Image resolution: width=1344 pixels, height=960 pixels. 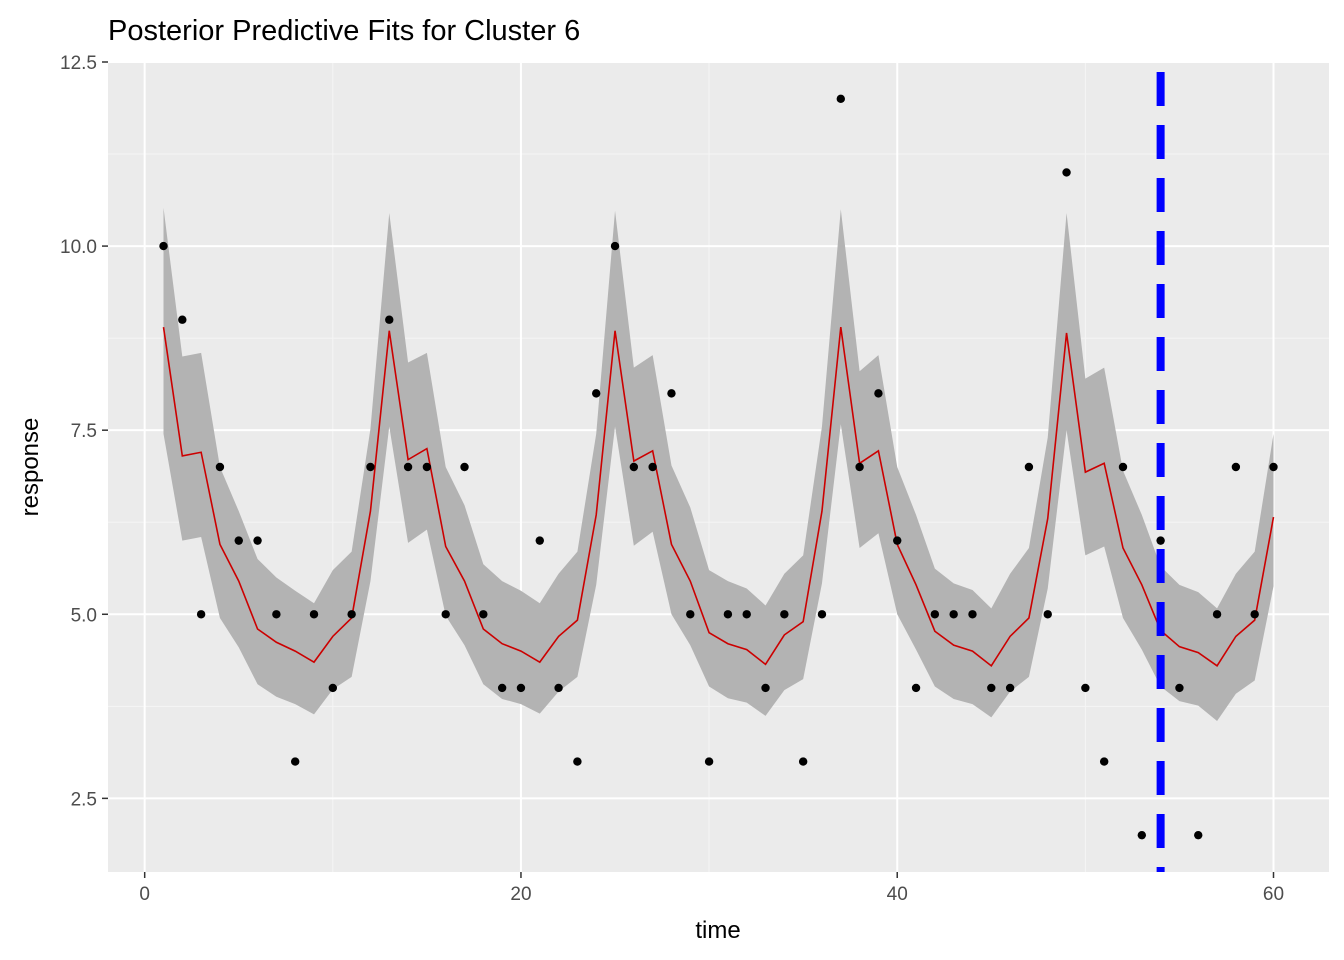 I want to click on y-axis-ticks: 2.5 5.0 7.5 10.0 12.5, so click(x=84, y=431).